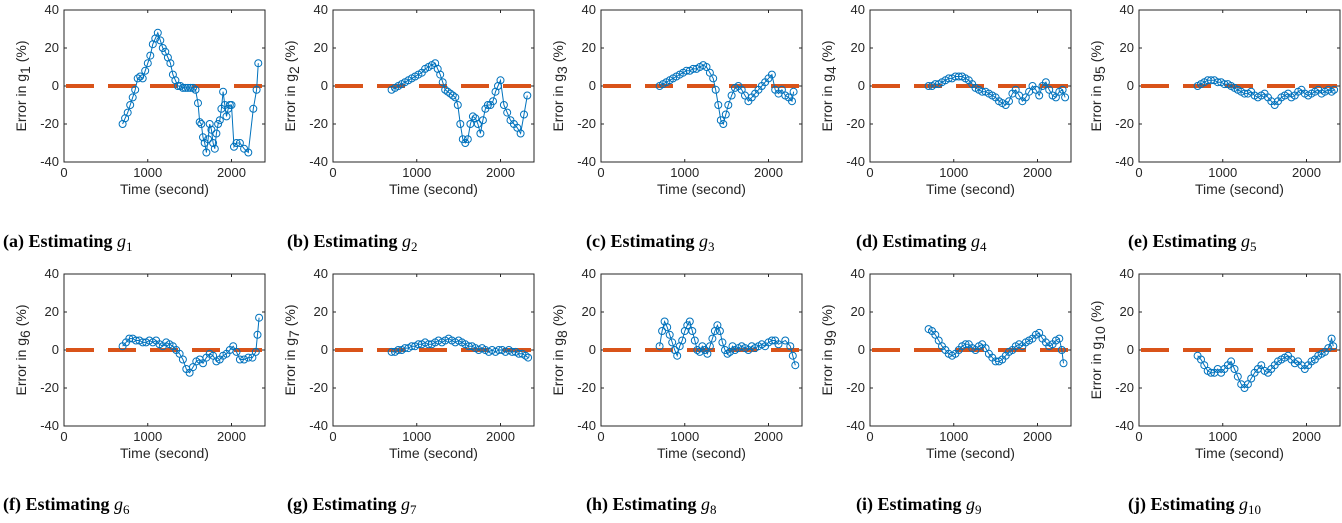 This screenshot has width=1342, height=523. What do you see at coordinates (829, 85) in the screenshot?
I see `y-axis-label: Error in g4 (%)` at bounding box center [829, 85].